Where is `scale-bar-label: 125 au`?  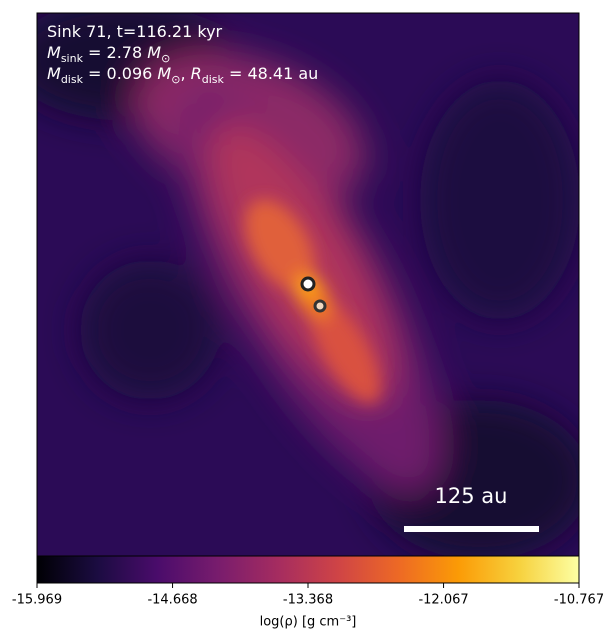 scale-bar-label: 125 au is located at coordinates (471, 496).